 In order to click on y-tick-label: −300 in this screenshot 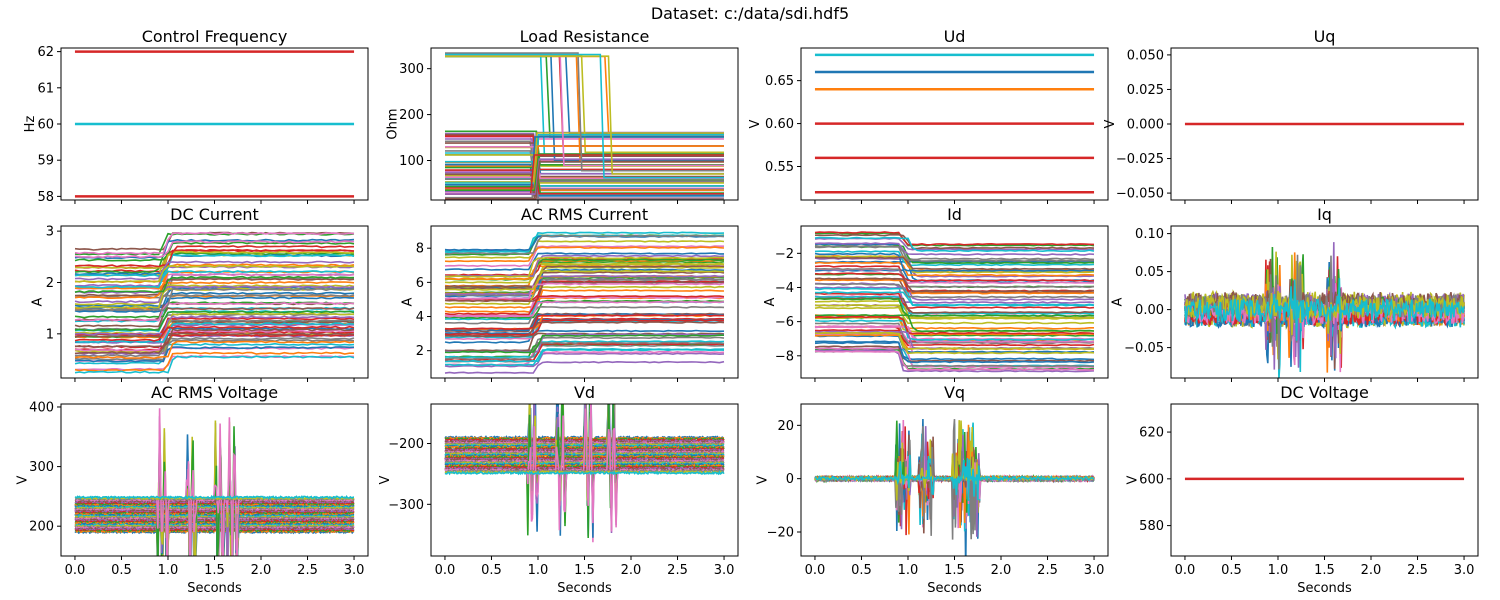, I will do `click(406, 505)`.